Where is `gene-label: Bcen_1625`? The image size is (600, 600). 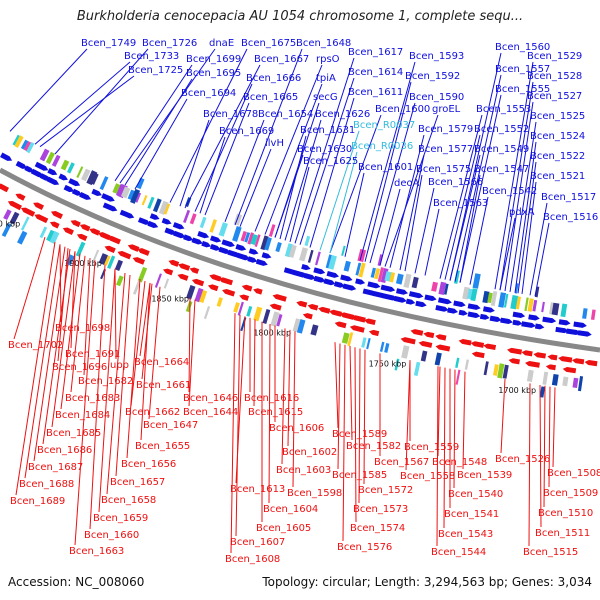
gene-label: Bcen_1625 is located at coordinates (330, 161).